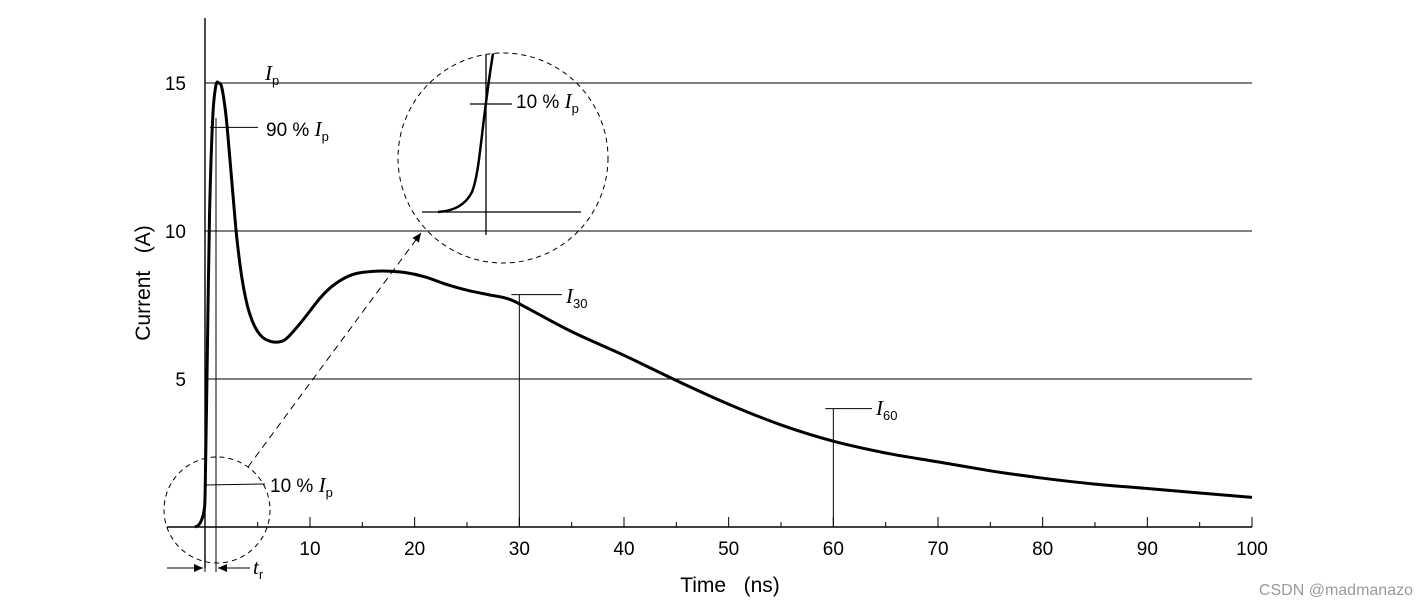  Describe the element at coordinates (322, 485) in the screenshot. I see `p10-symbol: I` at that location.